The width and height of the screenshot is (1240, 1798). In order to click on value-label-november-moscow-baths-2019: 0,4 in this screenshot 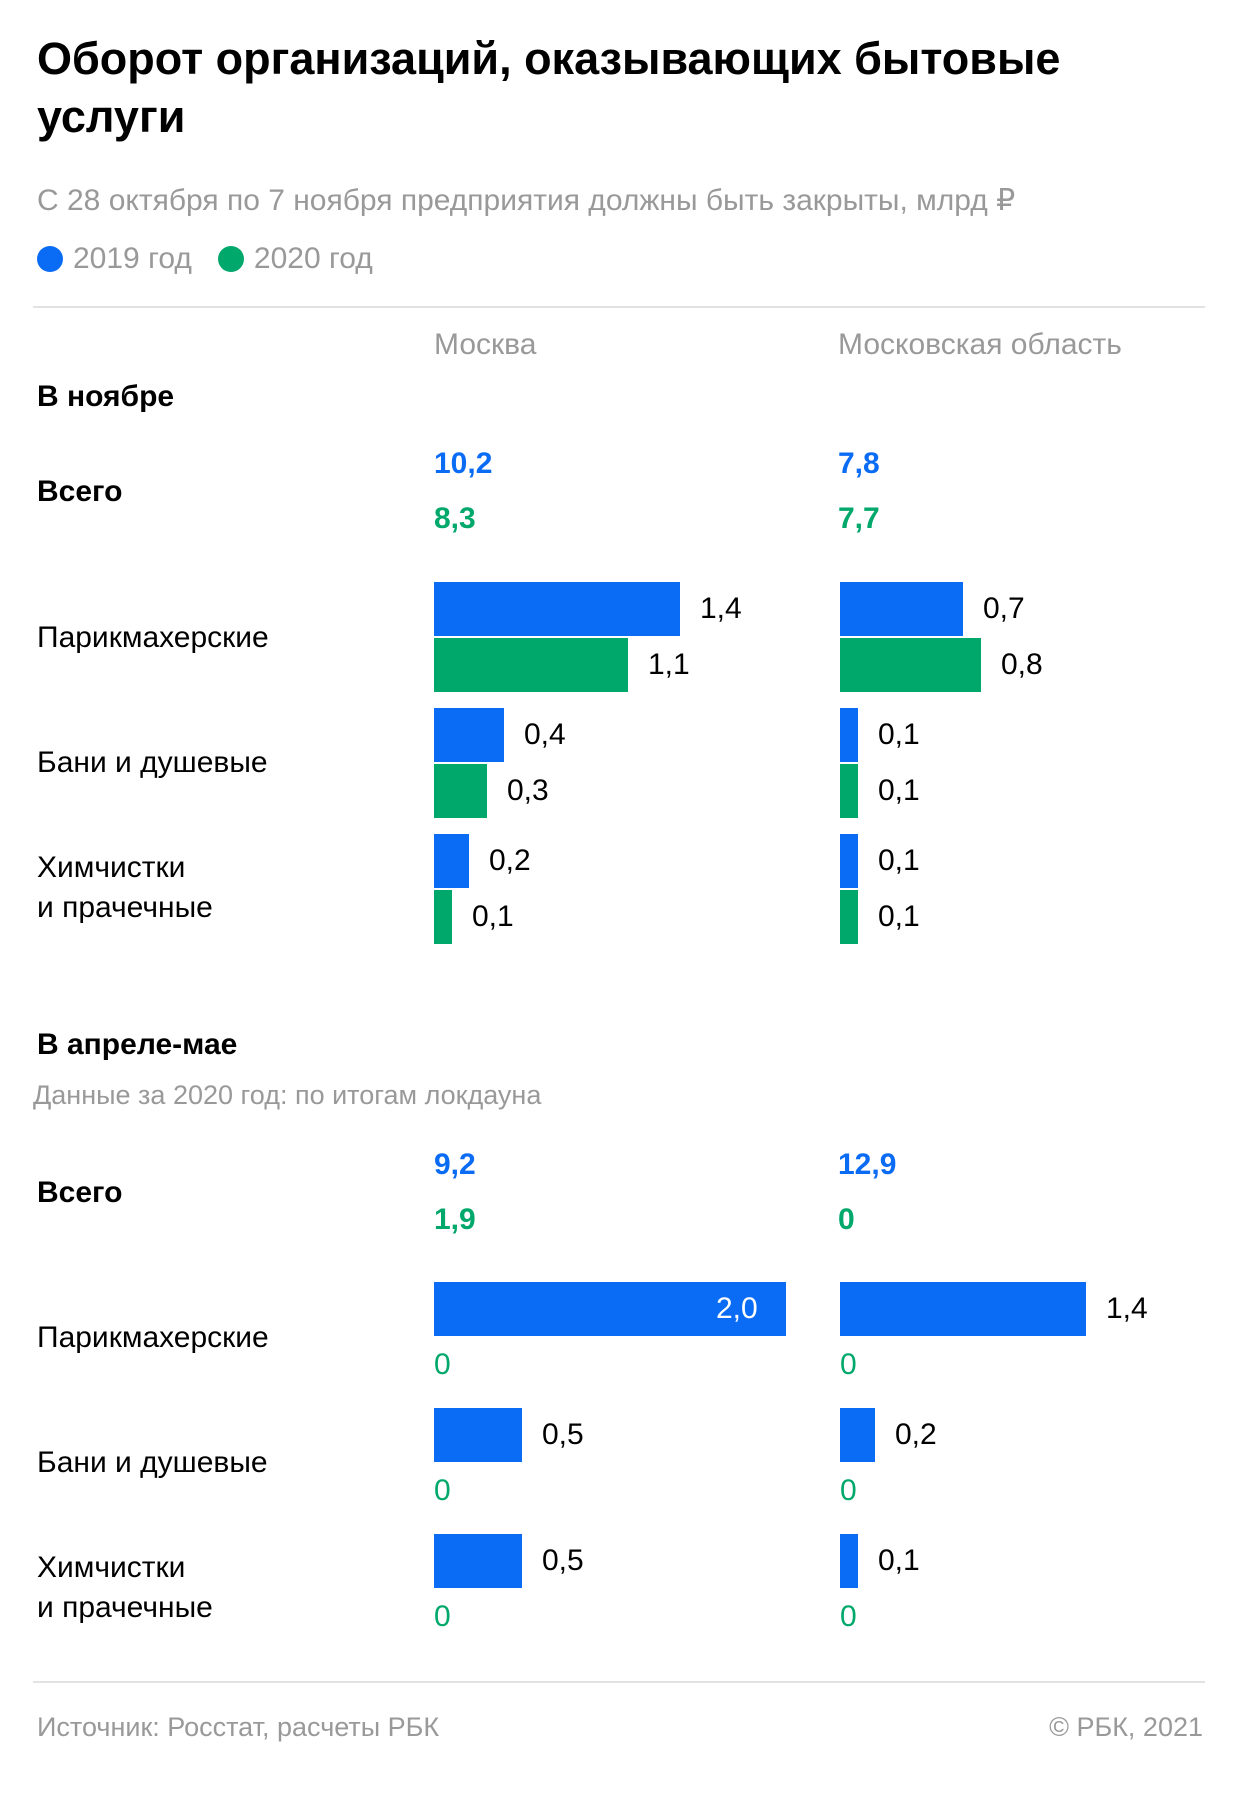, I will do `click(545, 734)`.